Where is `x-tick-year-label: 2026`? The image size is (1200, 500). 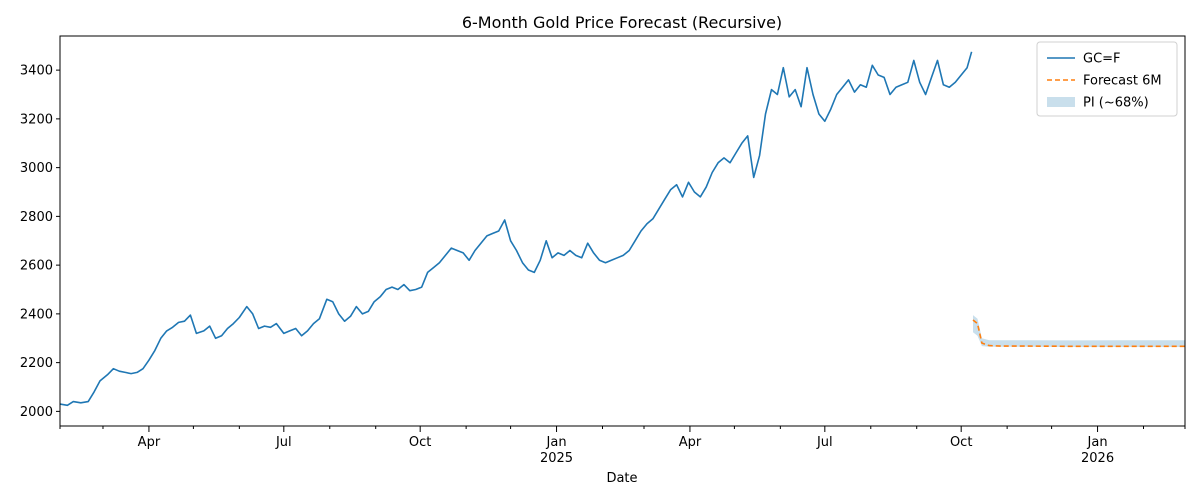
x-tick-year-label: 2026 is located at coordinates (1097, 458).